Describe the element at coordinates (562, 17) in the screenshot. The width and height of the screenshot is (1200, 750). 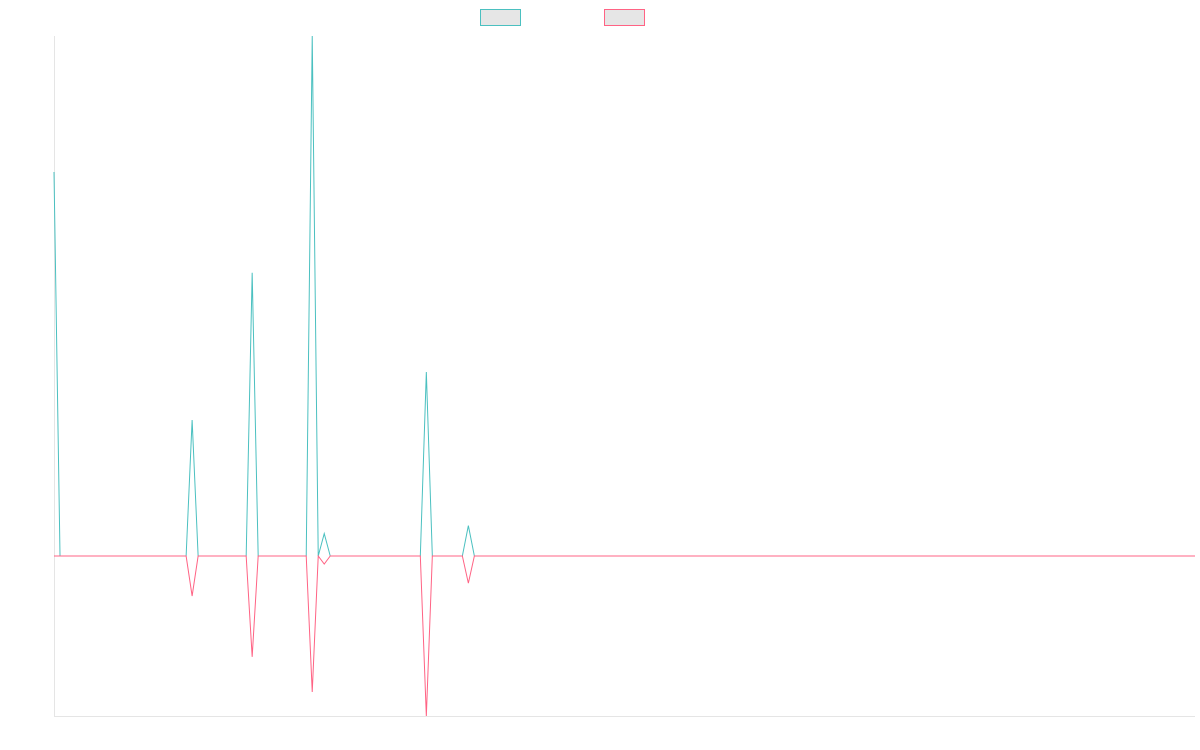
I see `legend` at that location.